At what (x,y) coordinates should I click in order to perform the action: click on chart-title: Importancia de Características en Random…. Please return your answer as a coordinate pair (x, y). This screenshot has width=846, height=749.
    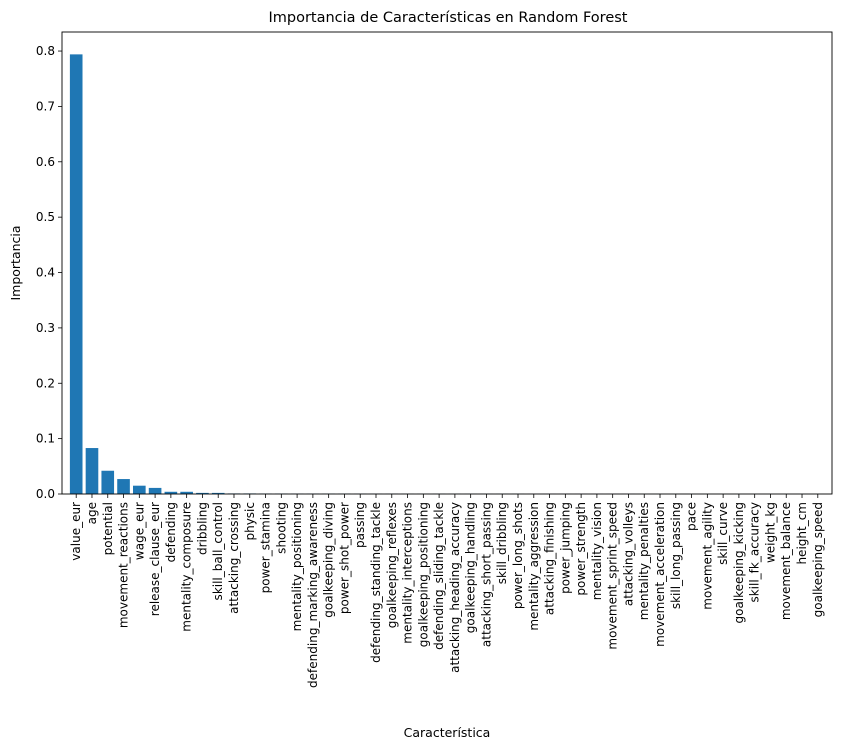
    Looking at the image, I should click on (447, 18).